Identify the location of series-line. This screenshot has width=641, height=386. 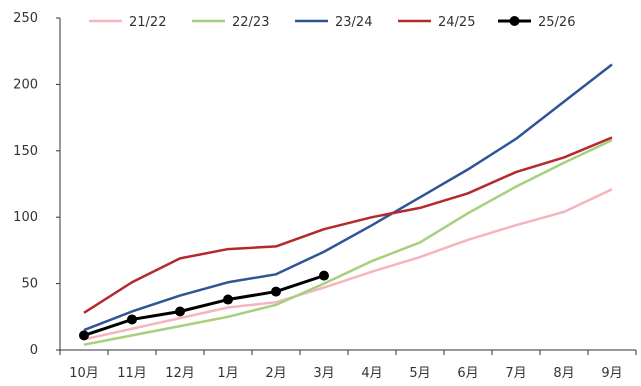
(204, 305).